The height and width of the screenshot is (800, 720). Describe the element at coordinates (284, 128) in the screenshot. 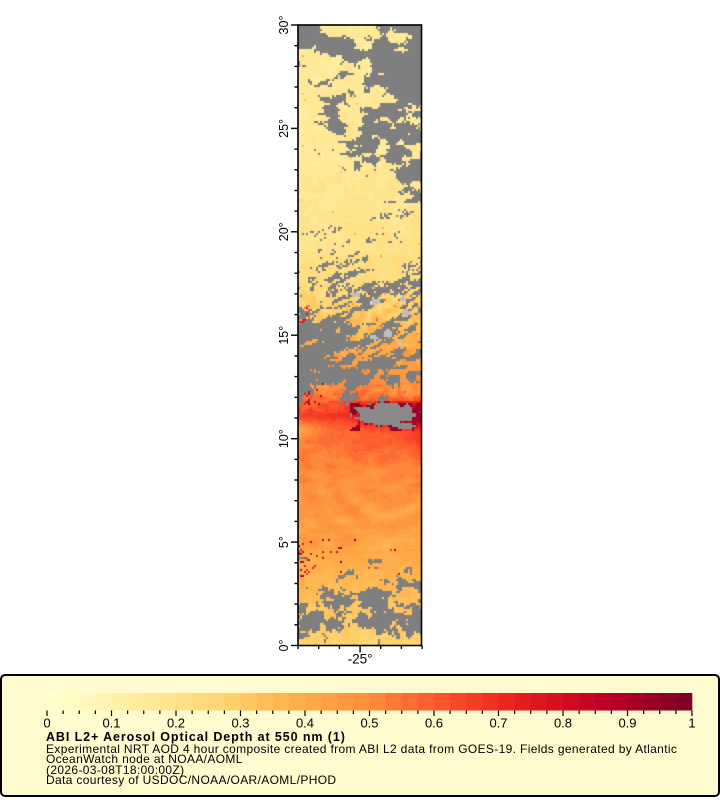

I see `svg-text: 25°` at that location.